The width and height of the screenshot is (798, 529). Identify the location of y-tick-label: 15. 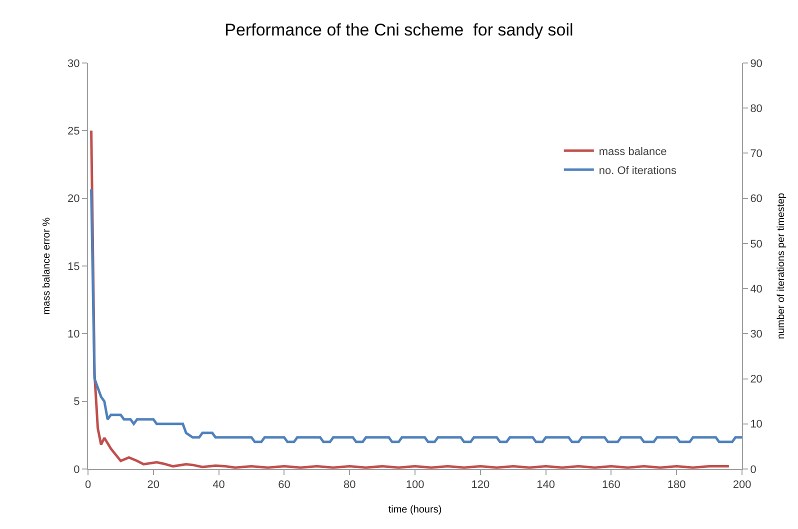
(74, 266).